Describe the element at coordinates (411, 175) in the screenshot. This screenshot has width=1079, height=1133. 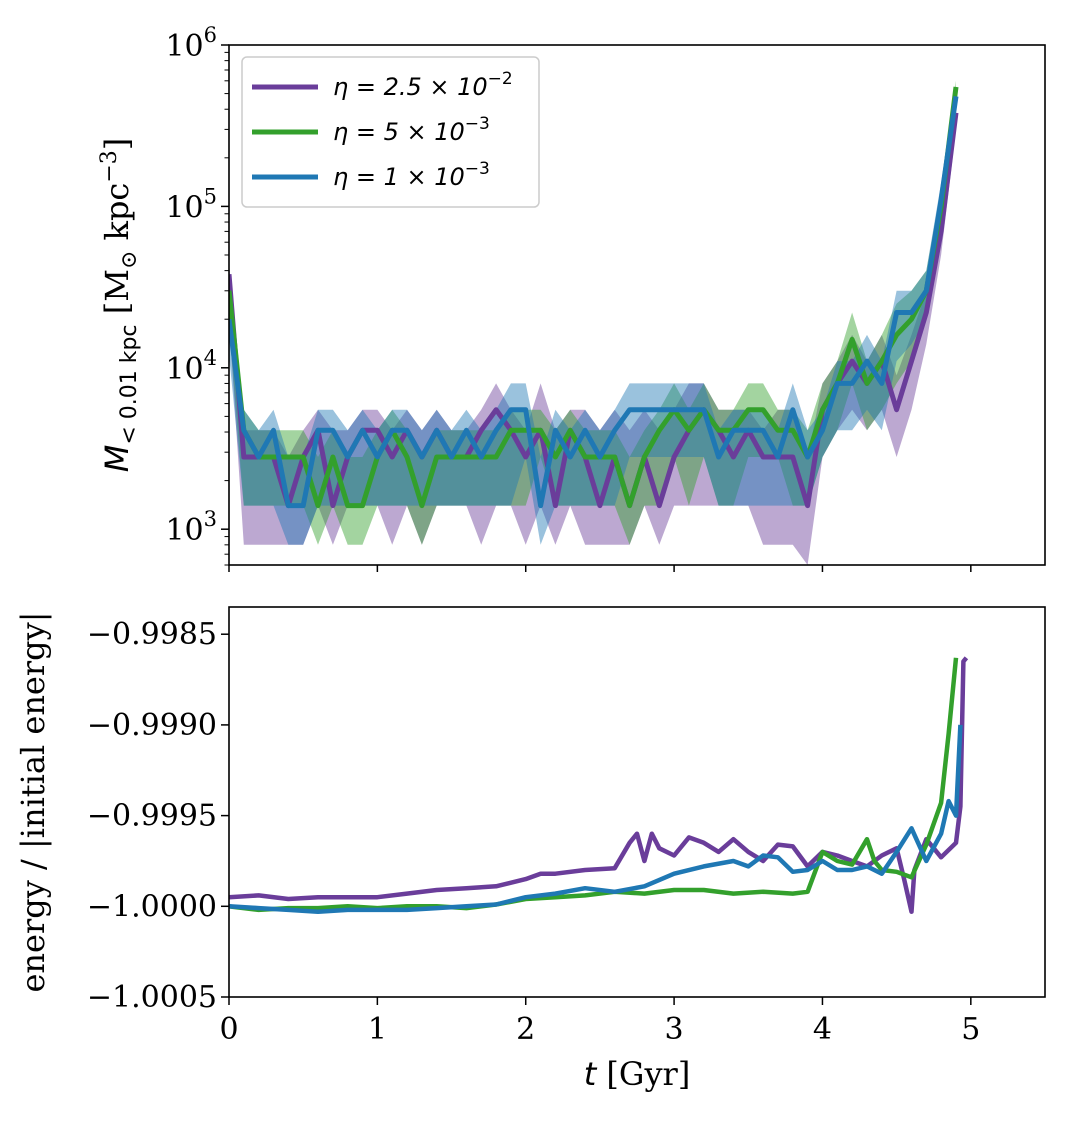
I see `legend-label: η = 1 × 10−3` at that location.